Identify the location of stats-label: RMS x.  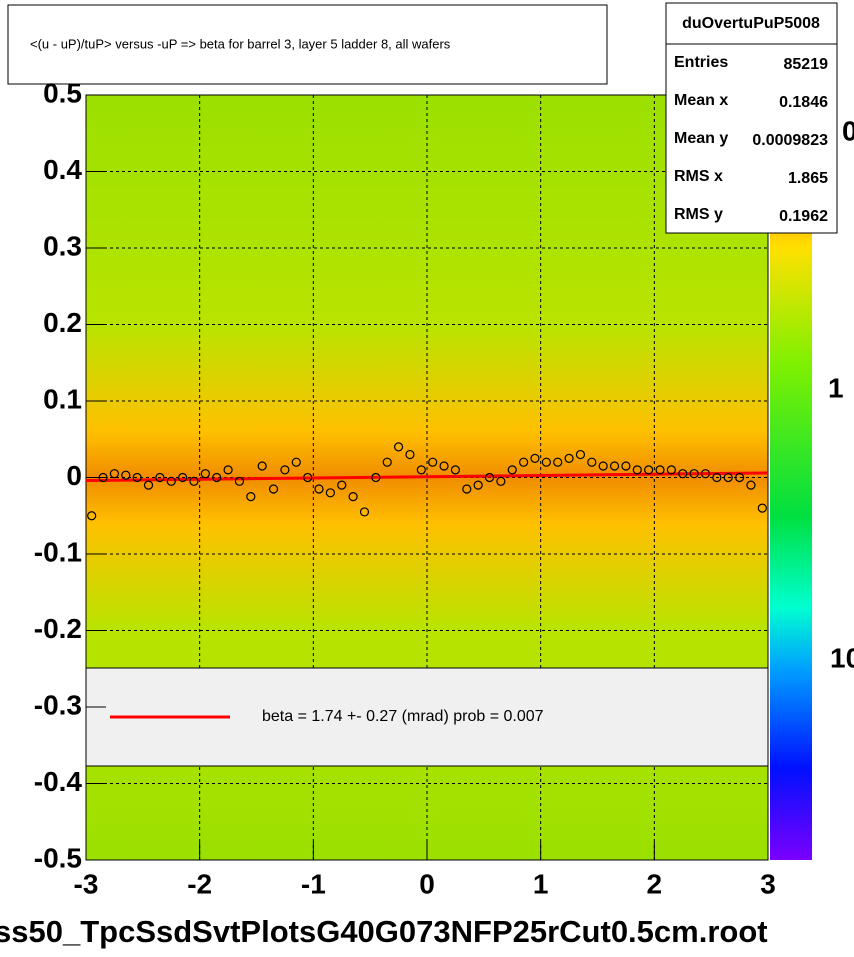
(698, 176).